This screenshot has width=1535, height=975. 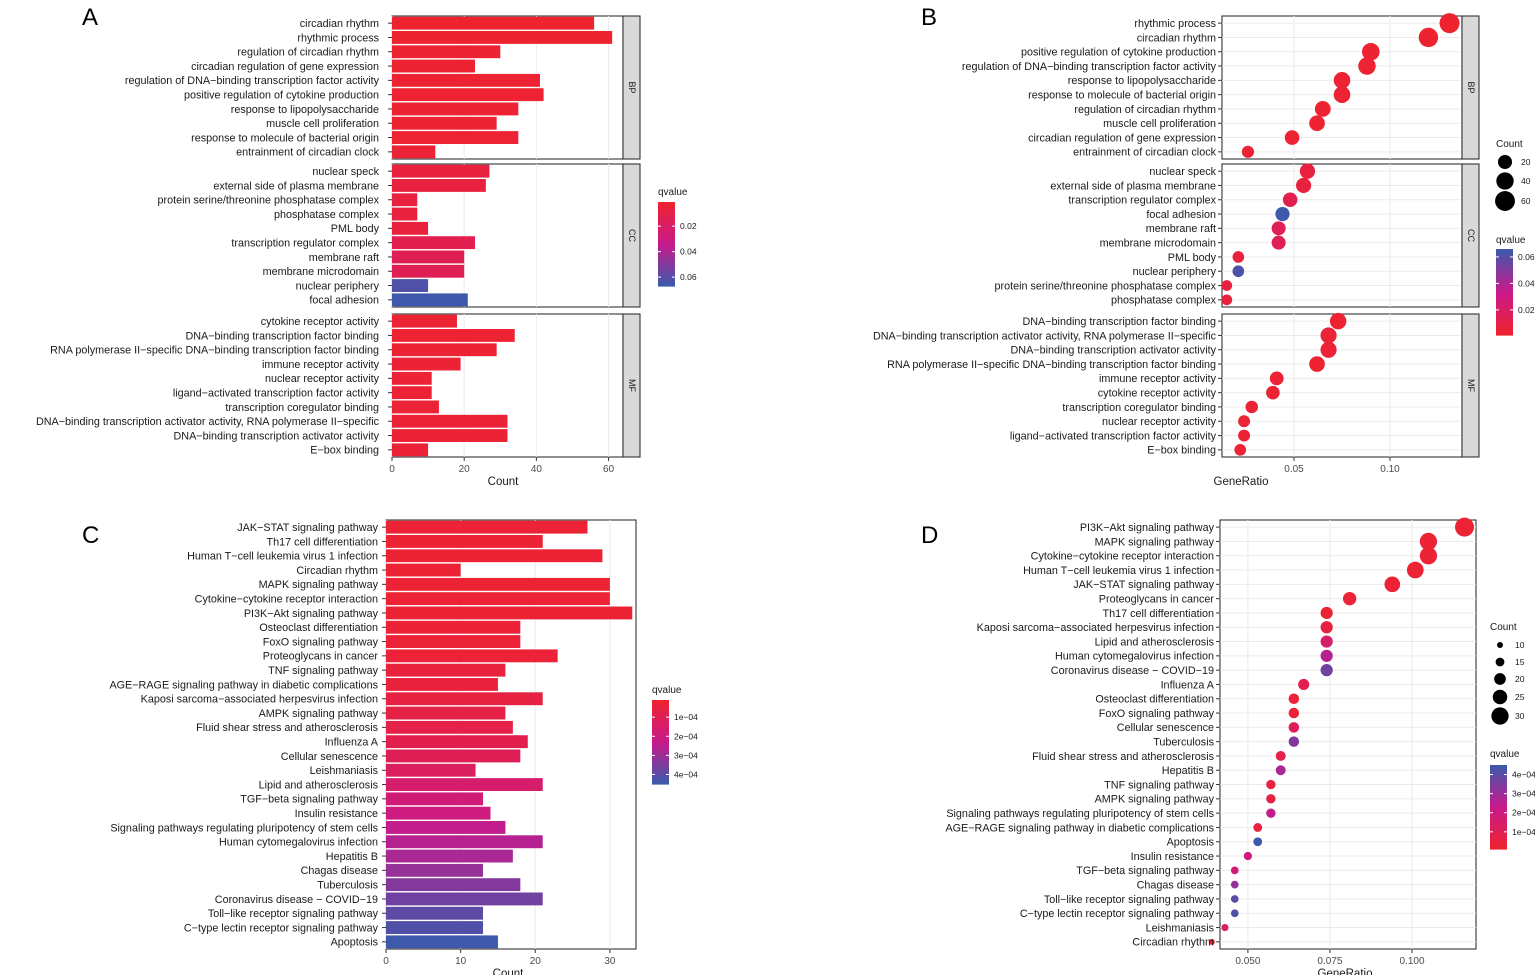 What do you see at coordinates (319, 714) in the screenshot?
I see `category-label: AMPK signaling pathway` at bounding box center [319, 714].